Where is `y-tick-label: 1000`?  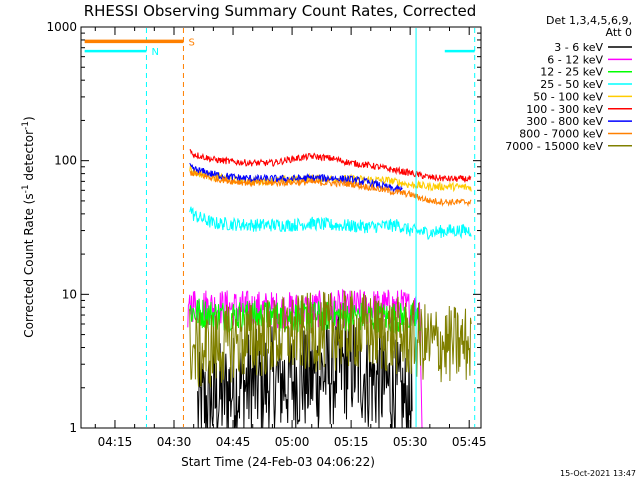
y-tick-label: 1000 is located at coordinates (61, 27).